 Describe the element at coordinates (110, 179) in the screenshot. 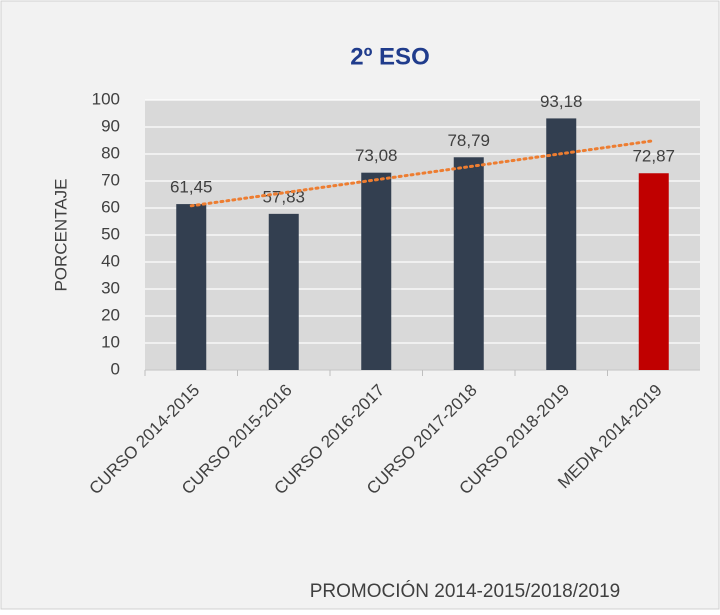

I see `y-tick-label: 70` at that location.